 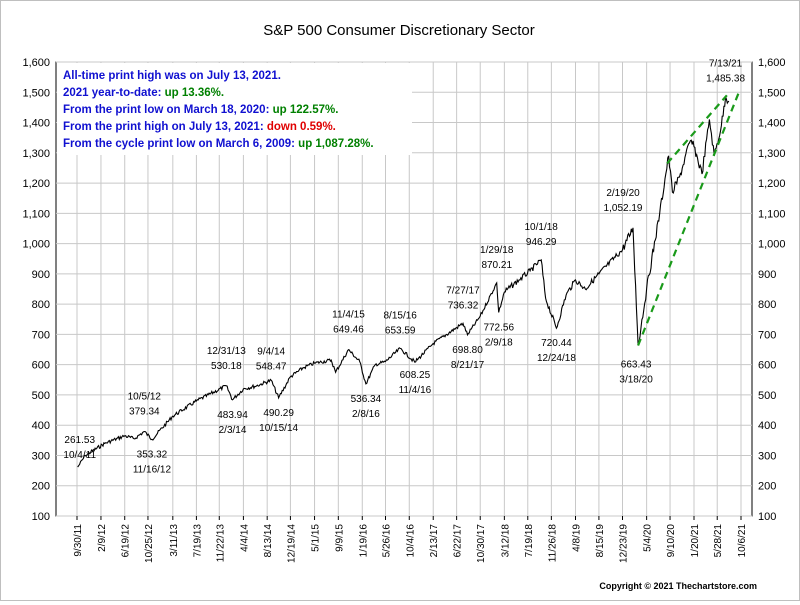 I want to click on x-tick-label: 10/4/16, so click(x=410, y=541).